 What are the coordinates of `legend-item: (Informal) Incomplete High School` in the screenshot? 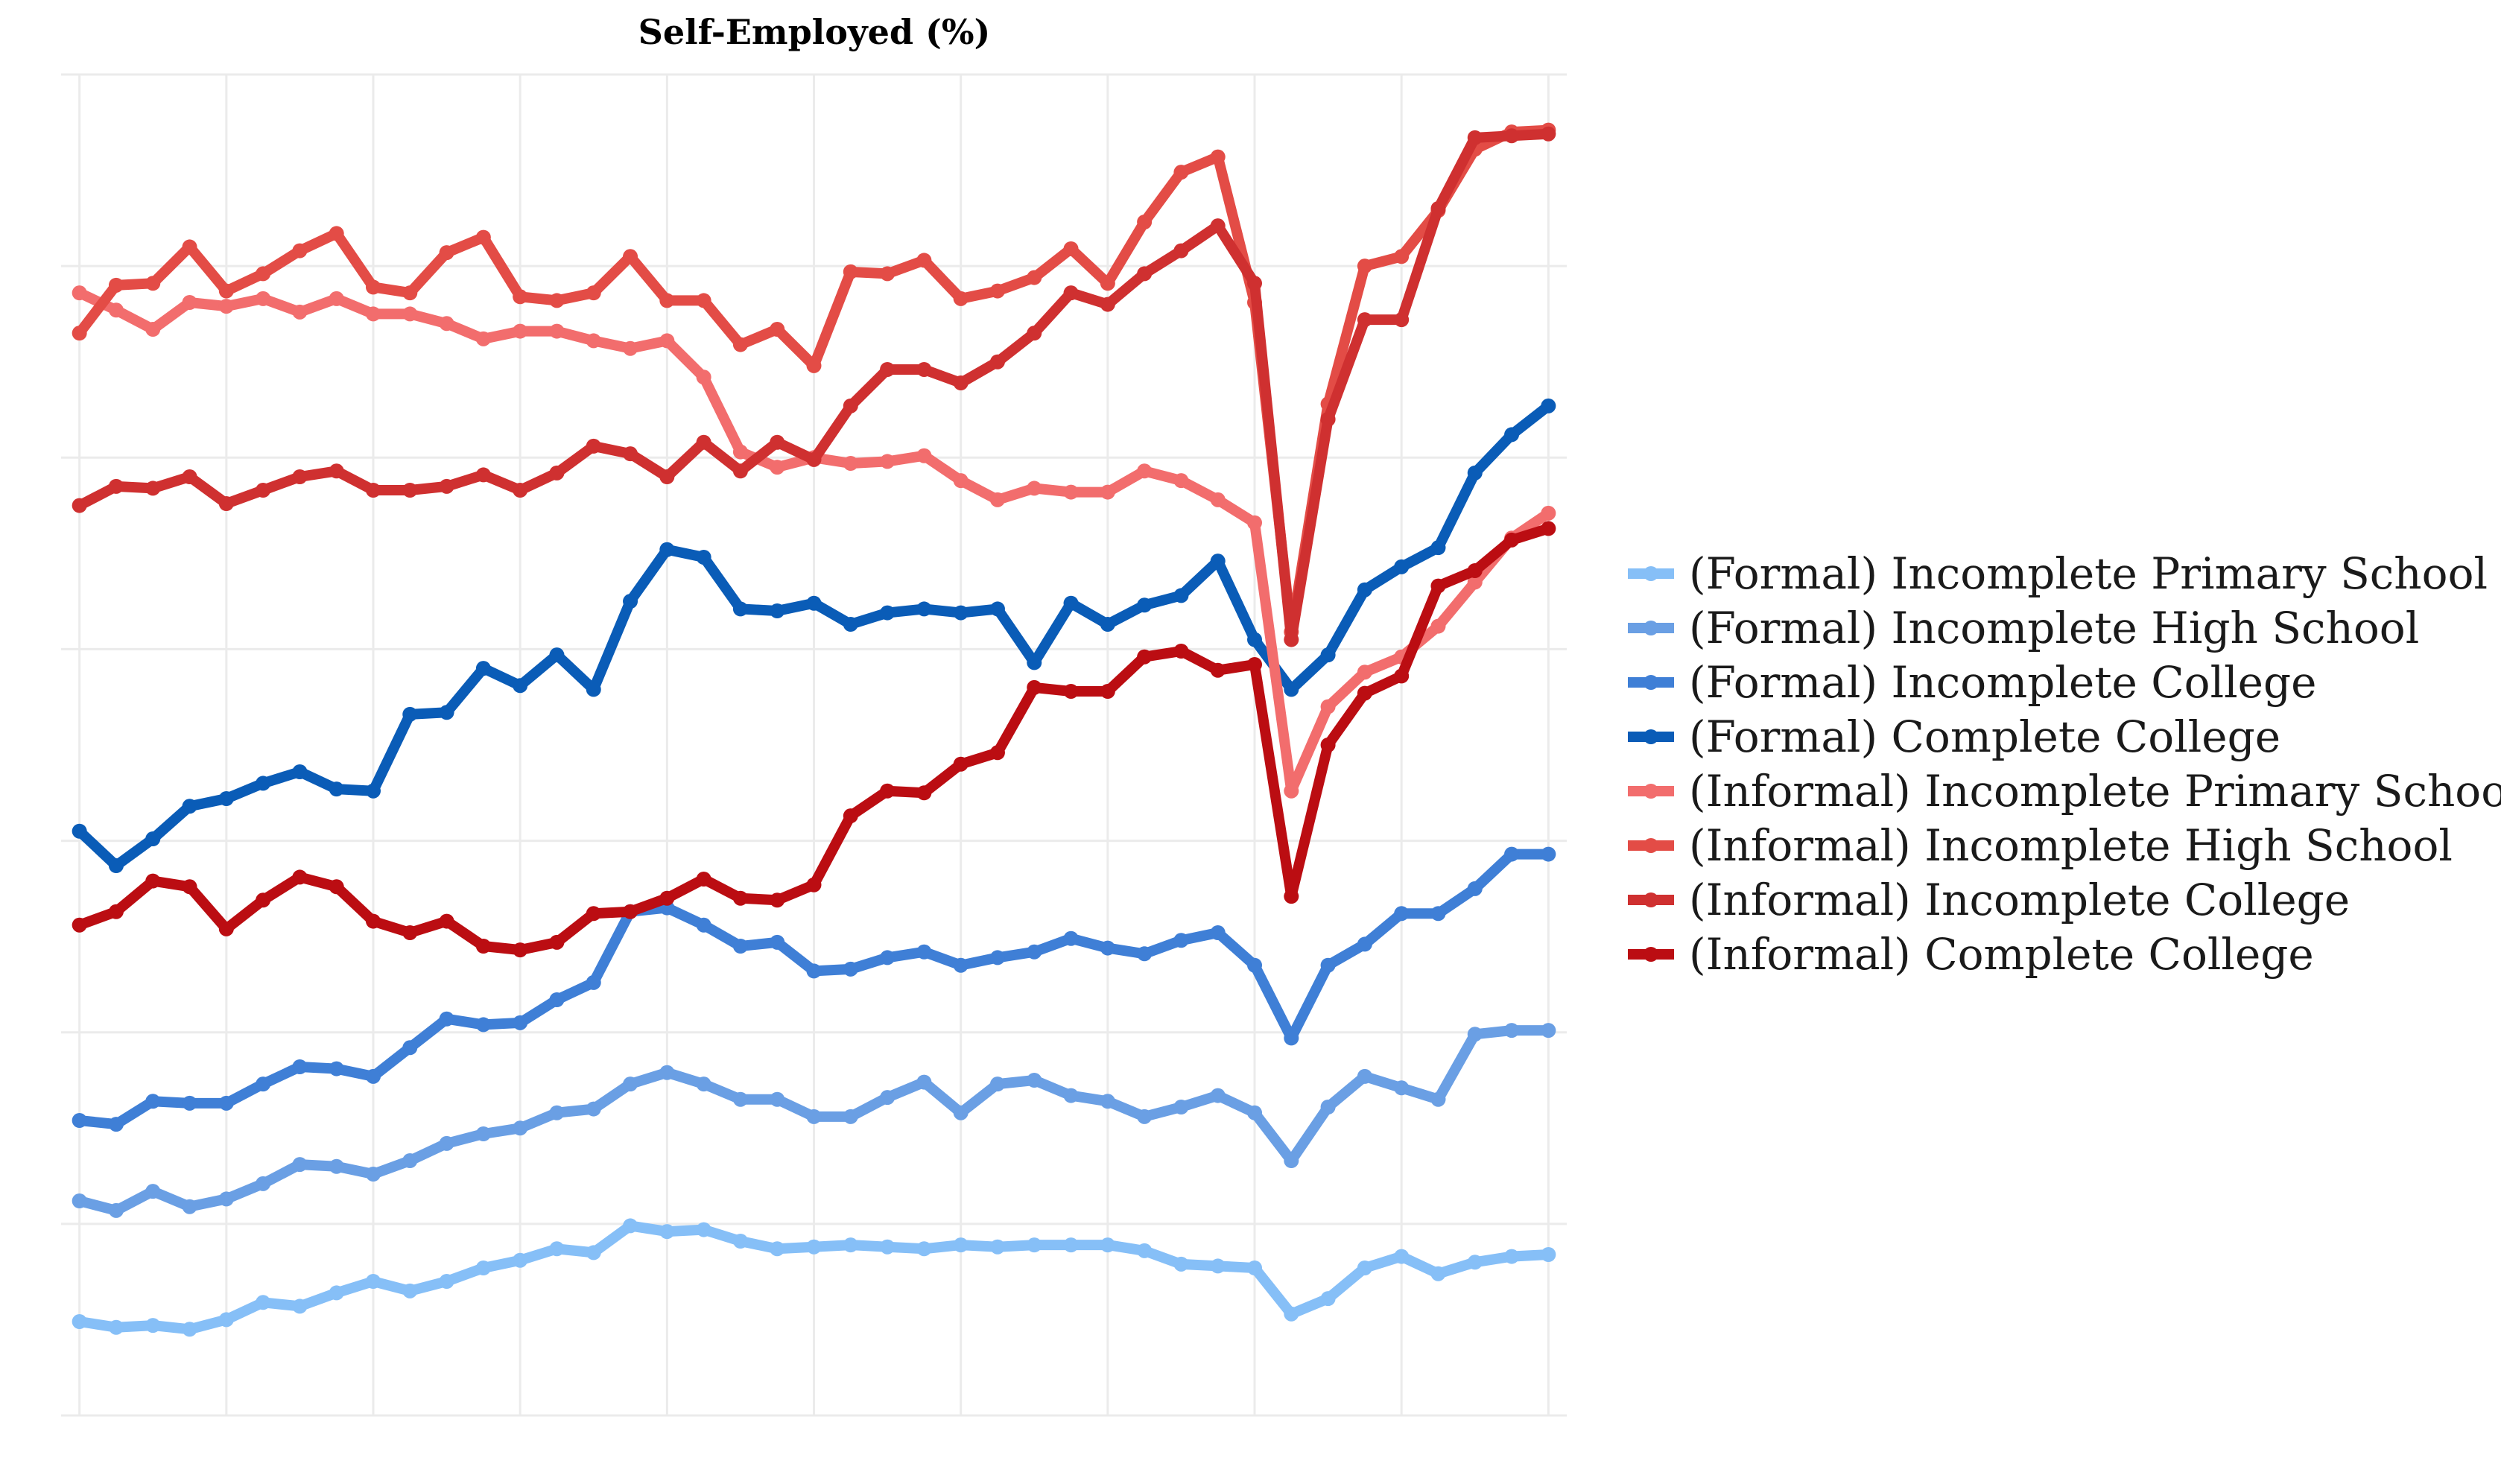 It's located at (2040, 846).